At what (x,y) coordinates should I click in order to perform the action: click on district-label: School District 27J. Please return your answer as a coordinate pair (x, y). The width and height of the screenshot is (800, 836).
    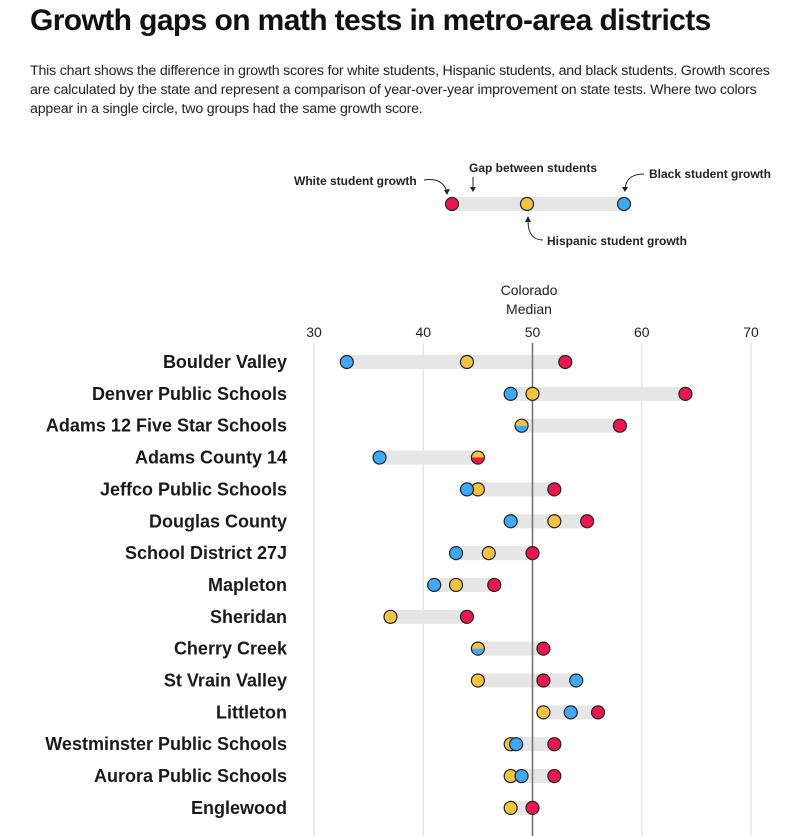
    Looking at the image, I should click on (206, 553).